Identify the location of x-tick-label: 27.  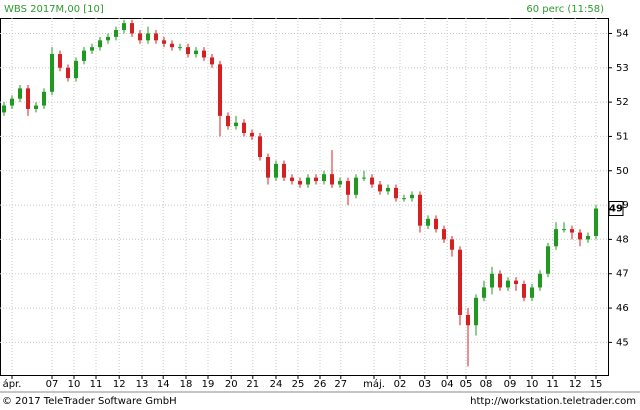
(340, 384).